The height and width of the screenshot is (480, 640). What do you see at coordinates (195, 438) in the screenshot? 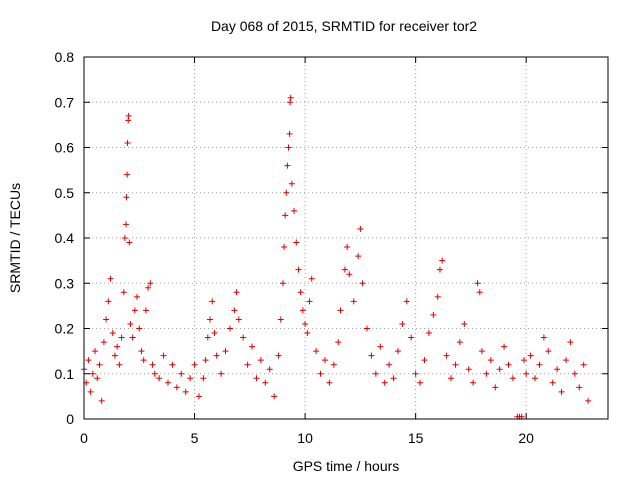
I see `x-tick-label: 5` at bounding box center [195, 438].